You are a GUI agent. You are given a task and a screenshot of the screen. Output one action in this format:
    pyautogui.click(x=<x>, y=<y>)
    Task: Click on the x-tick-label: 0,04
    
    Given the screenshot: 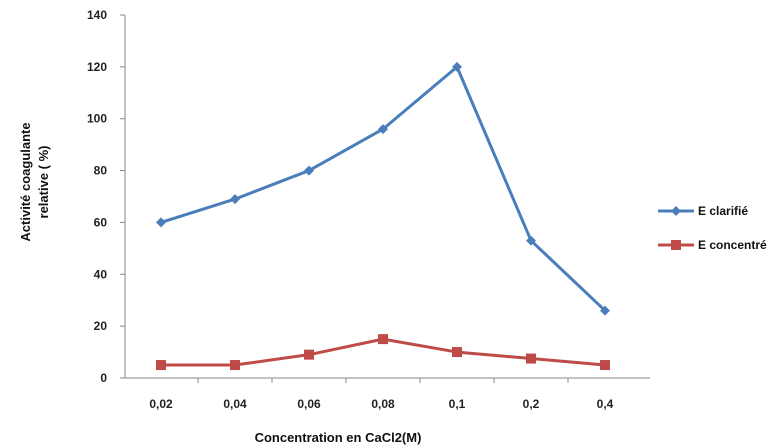 What is the action you would take?
    pyautogui.click(x=235, y=404)
    